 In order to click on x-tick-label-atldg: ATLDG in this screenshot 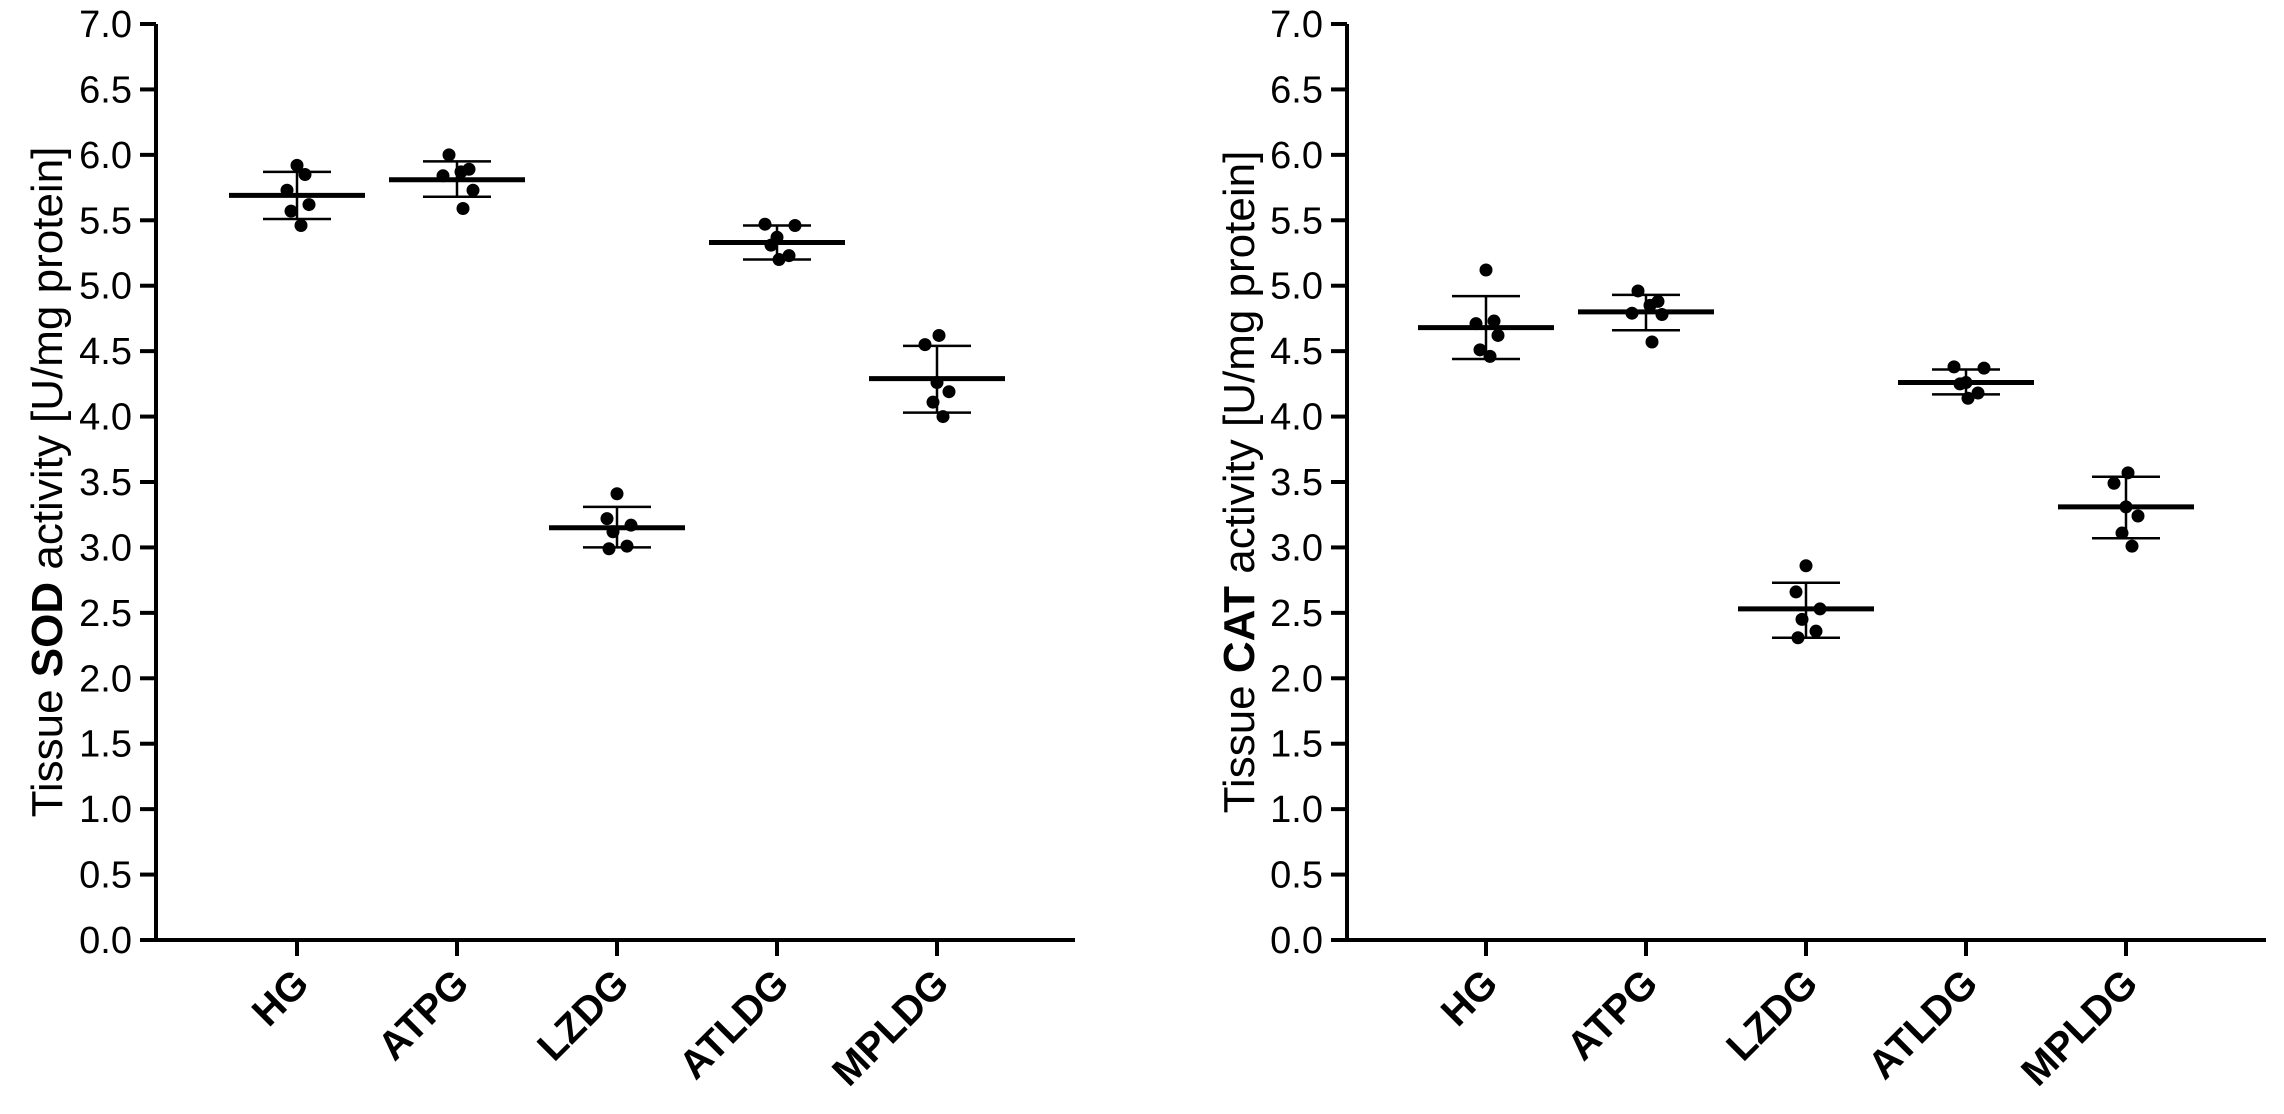, I will do `click(1923, 1024)`.